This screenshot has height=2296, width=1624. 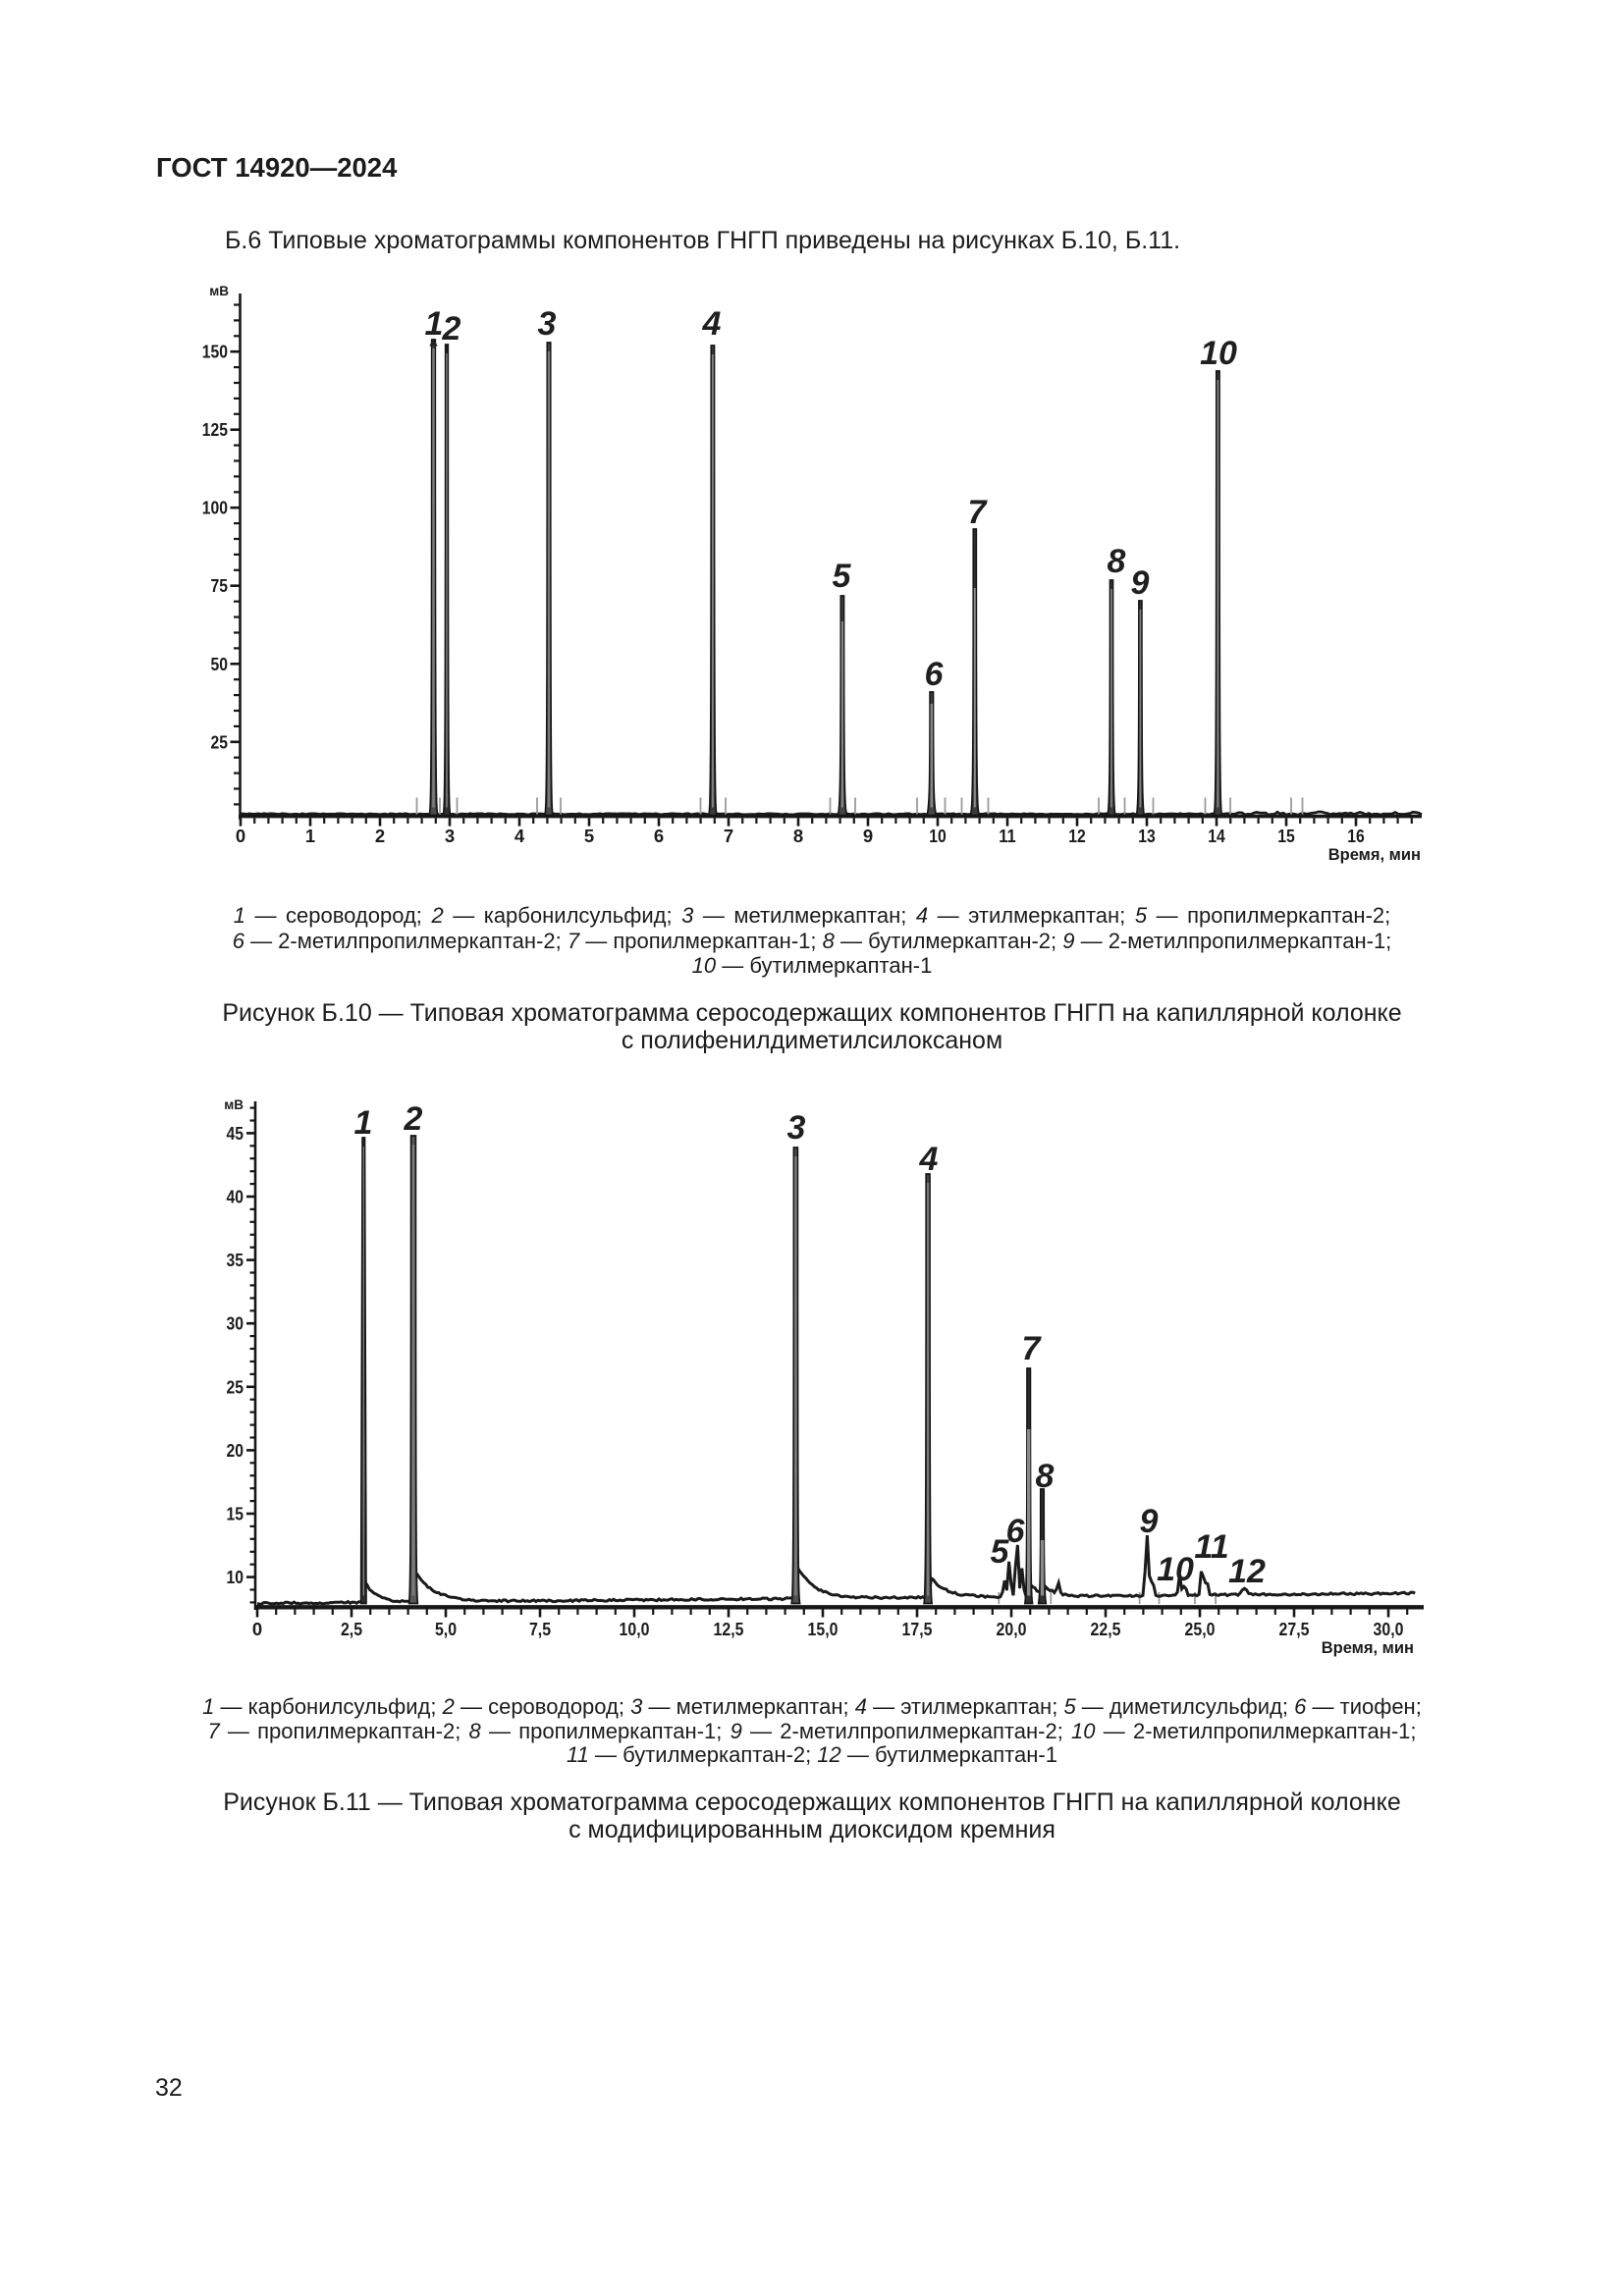 I want to click on svg-text: 30, so click(x=235, y=1324).